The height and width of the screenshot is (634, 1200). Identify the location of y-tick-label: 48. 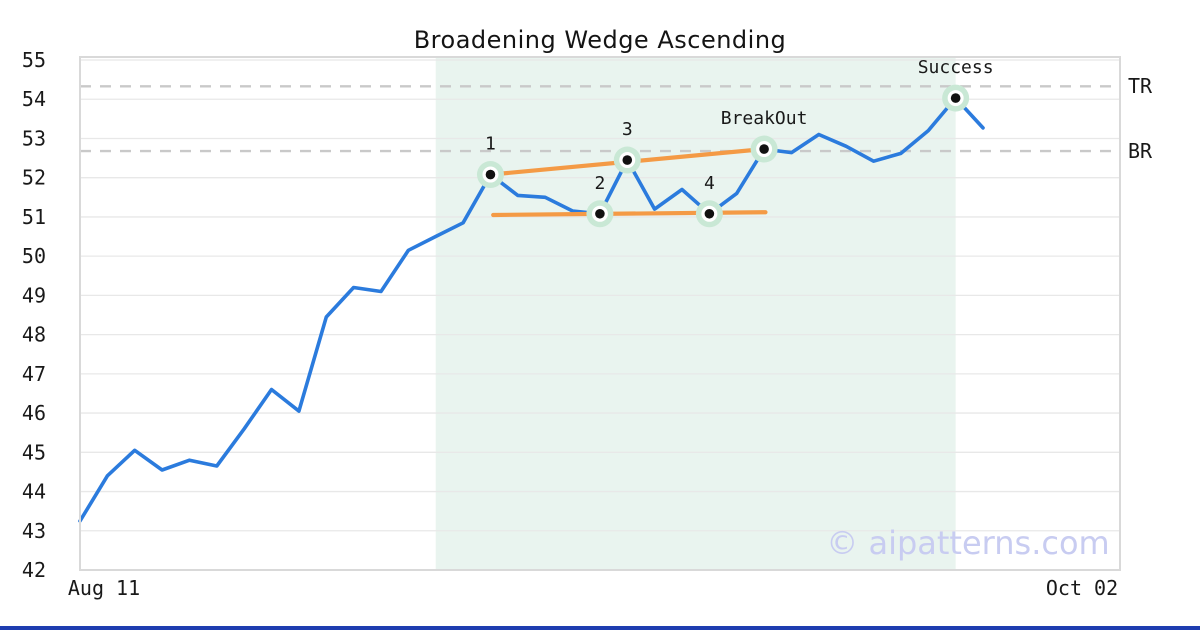
(34, 335).